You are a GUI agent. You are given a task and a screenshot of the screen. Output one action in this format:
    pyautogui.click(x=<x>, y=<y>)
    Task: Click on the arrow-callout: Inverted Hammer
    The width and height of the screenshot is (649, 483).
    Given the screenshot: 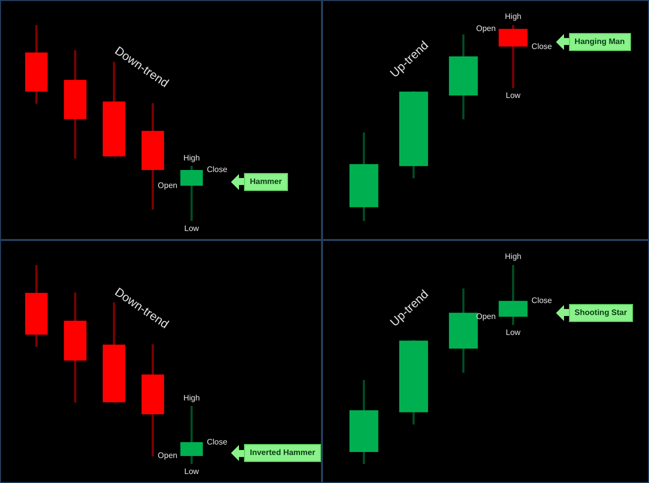 What is the action you would take?
    pyautogui.click(x=276, y=453)
    